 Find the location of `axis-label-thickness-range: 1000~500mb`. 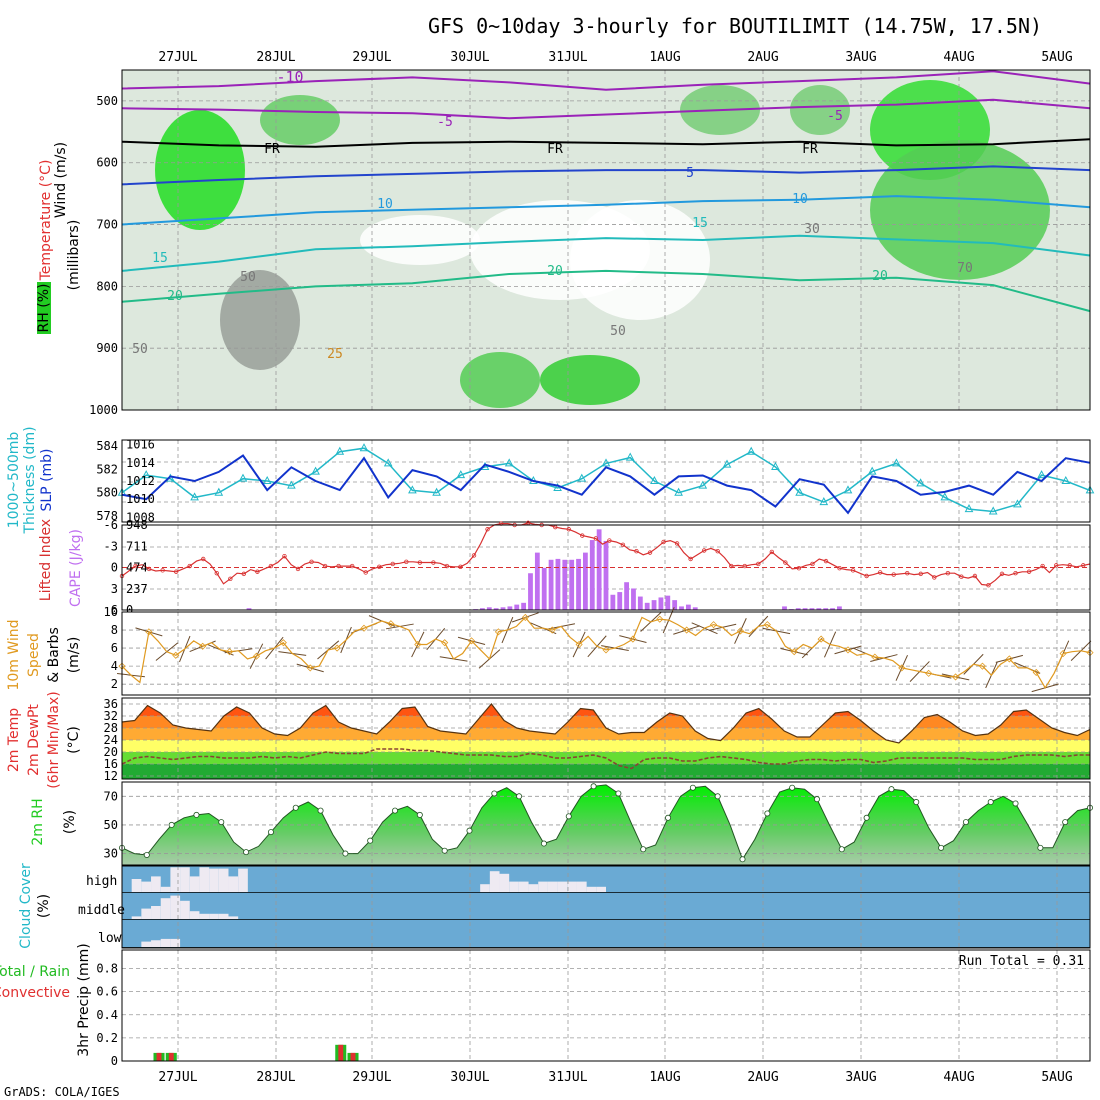

axis-label-thickness-range: 1000~500mb is located at coordinates (14, 480).